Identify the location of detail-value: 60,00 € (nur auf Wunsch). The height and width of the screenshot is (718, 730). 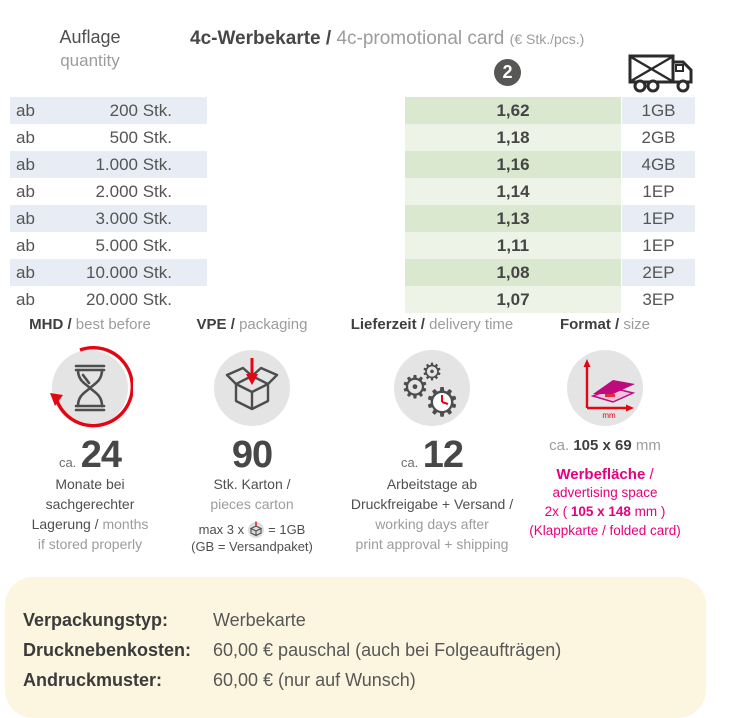
(314, 680).